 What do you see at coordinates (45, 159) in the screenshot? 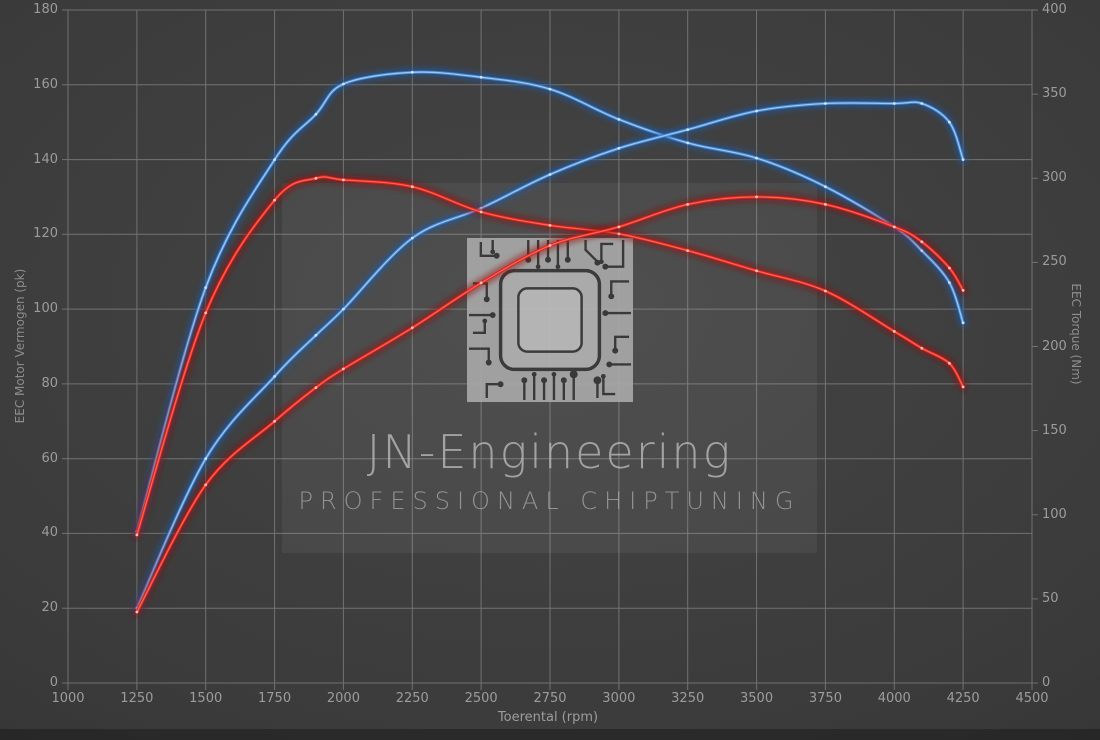
I see `left-tick-label: 140` at bounding box center [45, 159].